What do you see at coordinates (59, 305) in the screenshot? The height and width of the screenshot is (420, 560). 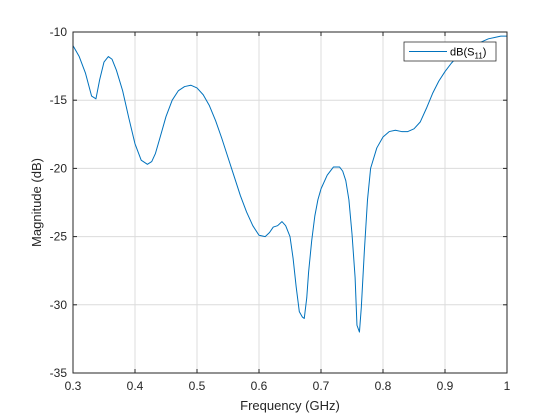 I see `y-tick-label: -30` at bounding box center [59, 305].